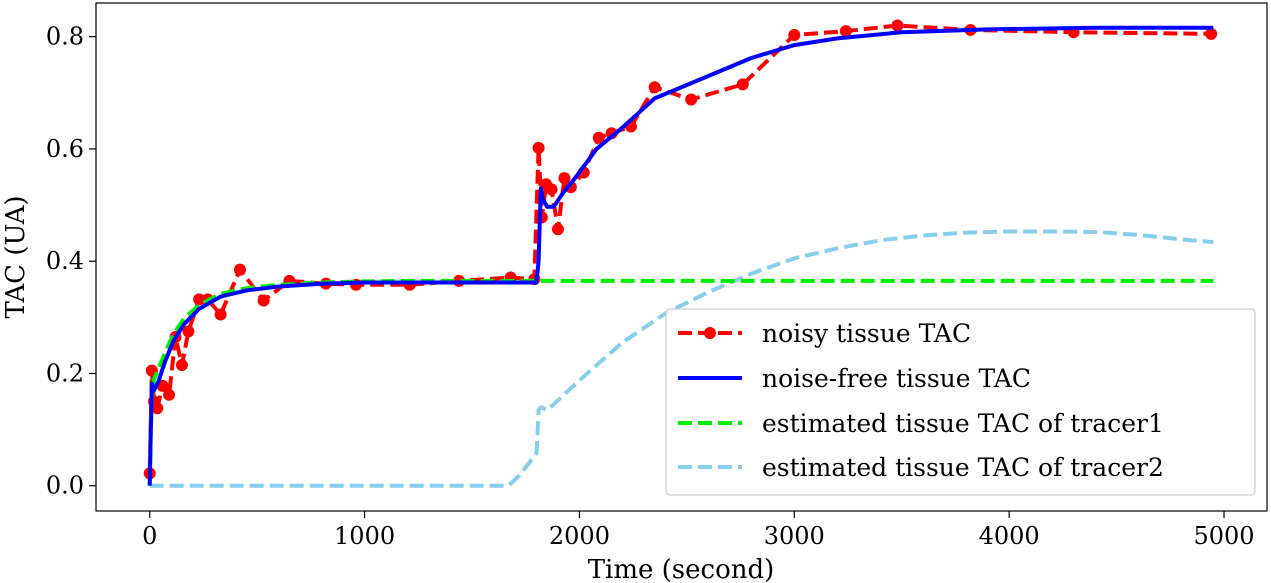  What do you see at coordinates (65, 37) in the screenshot?
I see `y-tick-label: 0.8` at bounding box center [65, 37].